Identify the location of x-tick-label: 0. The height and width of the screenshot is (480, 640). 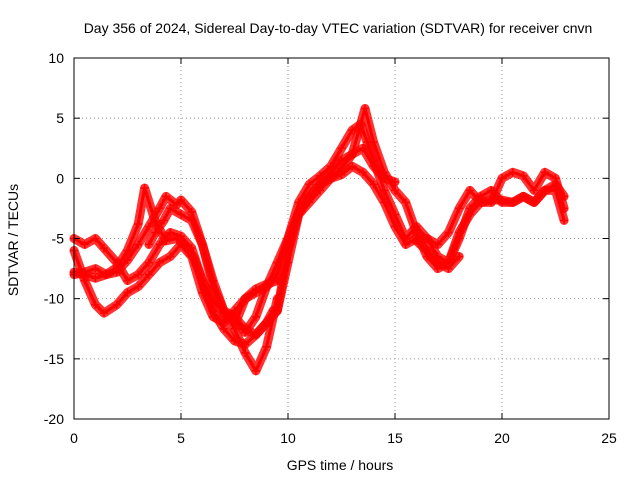
(74, 438).